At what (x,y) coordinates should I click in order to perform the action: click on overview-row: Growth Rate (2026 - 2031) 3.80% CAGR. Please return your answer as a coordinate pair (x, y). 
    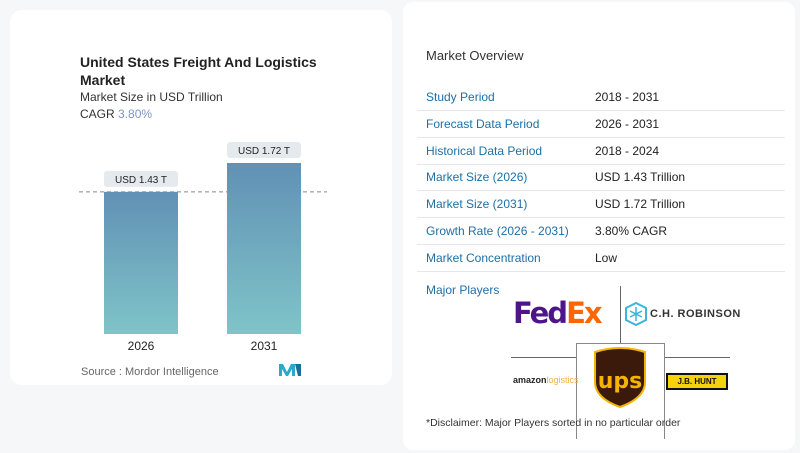
    Looking at the image, I should click on (601, 231).